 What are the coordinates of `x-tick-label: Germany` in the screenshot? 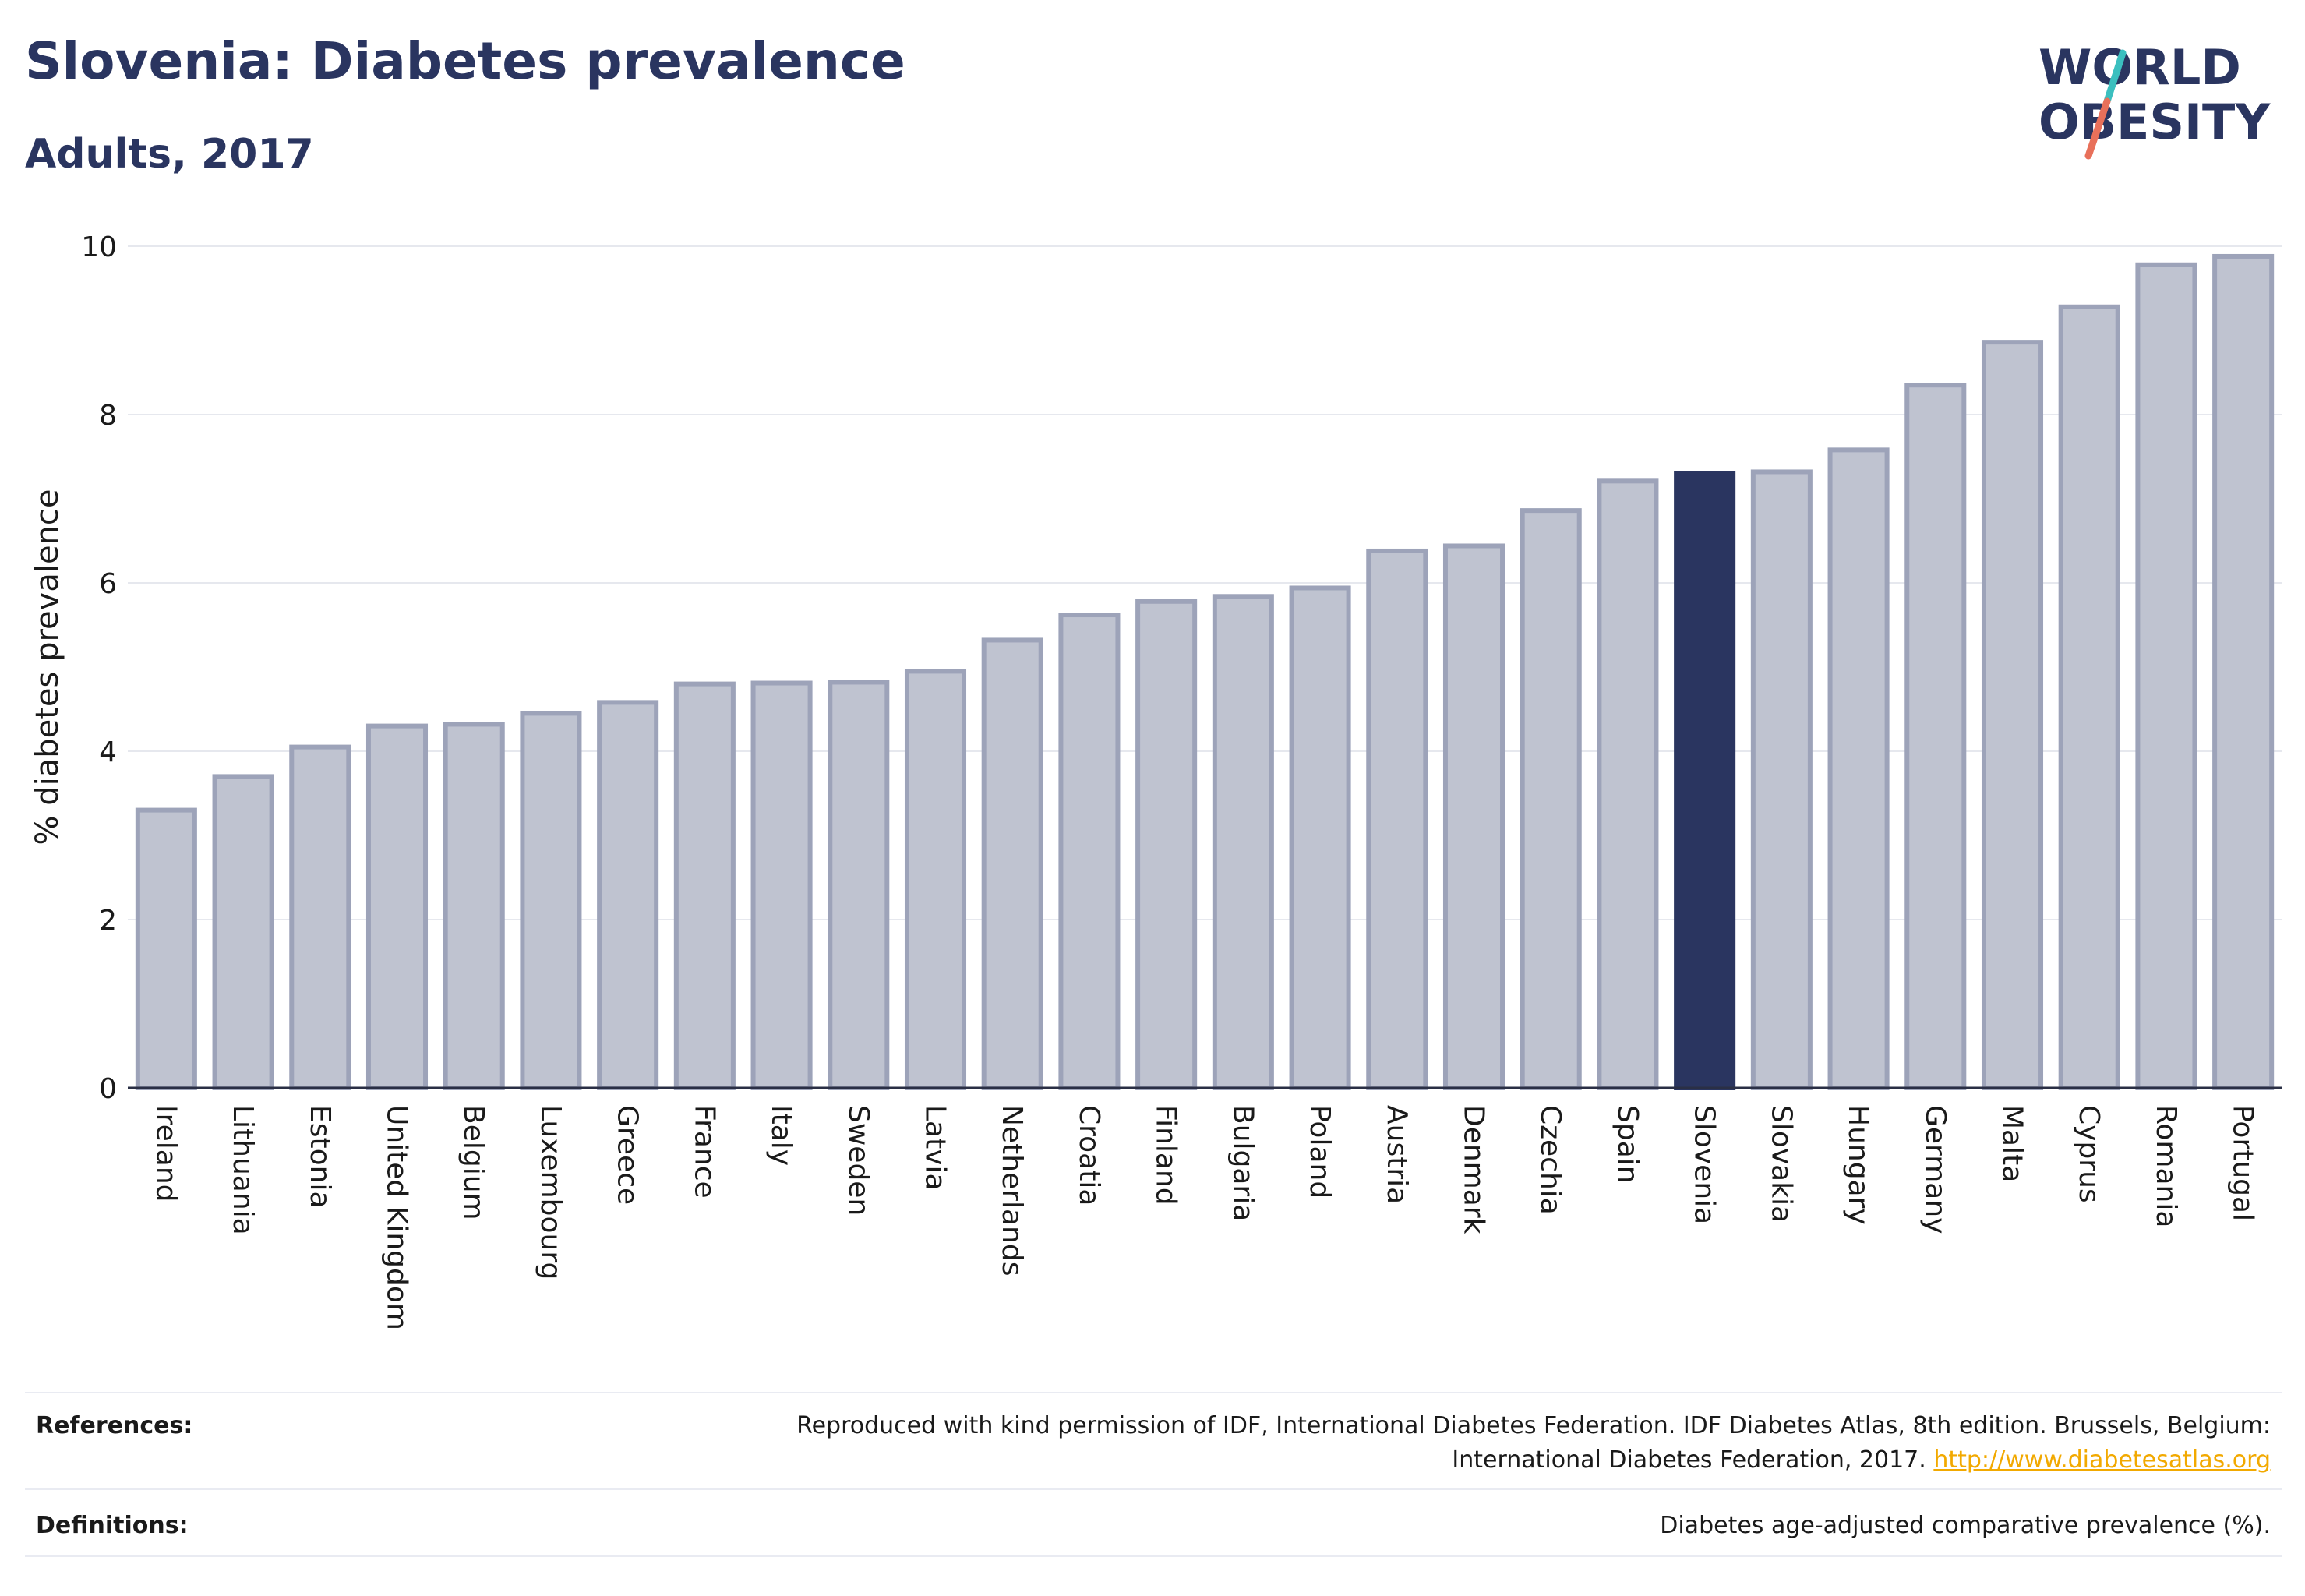 It's located at (1935, 1169).